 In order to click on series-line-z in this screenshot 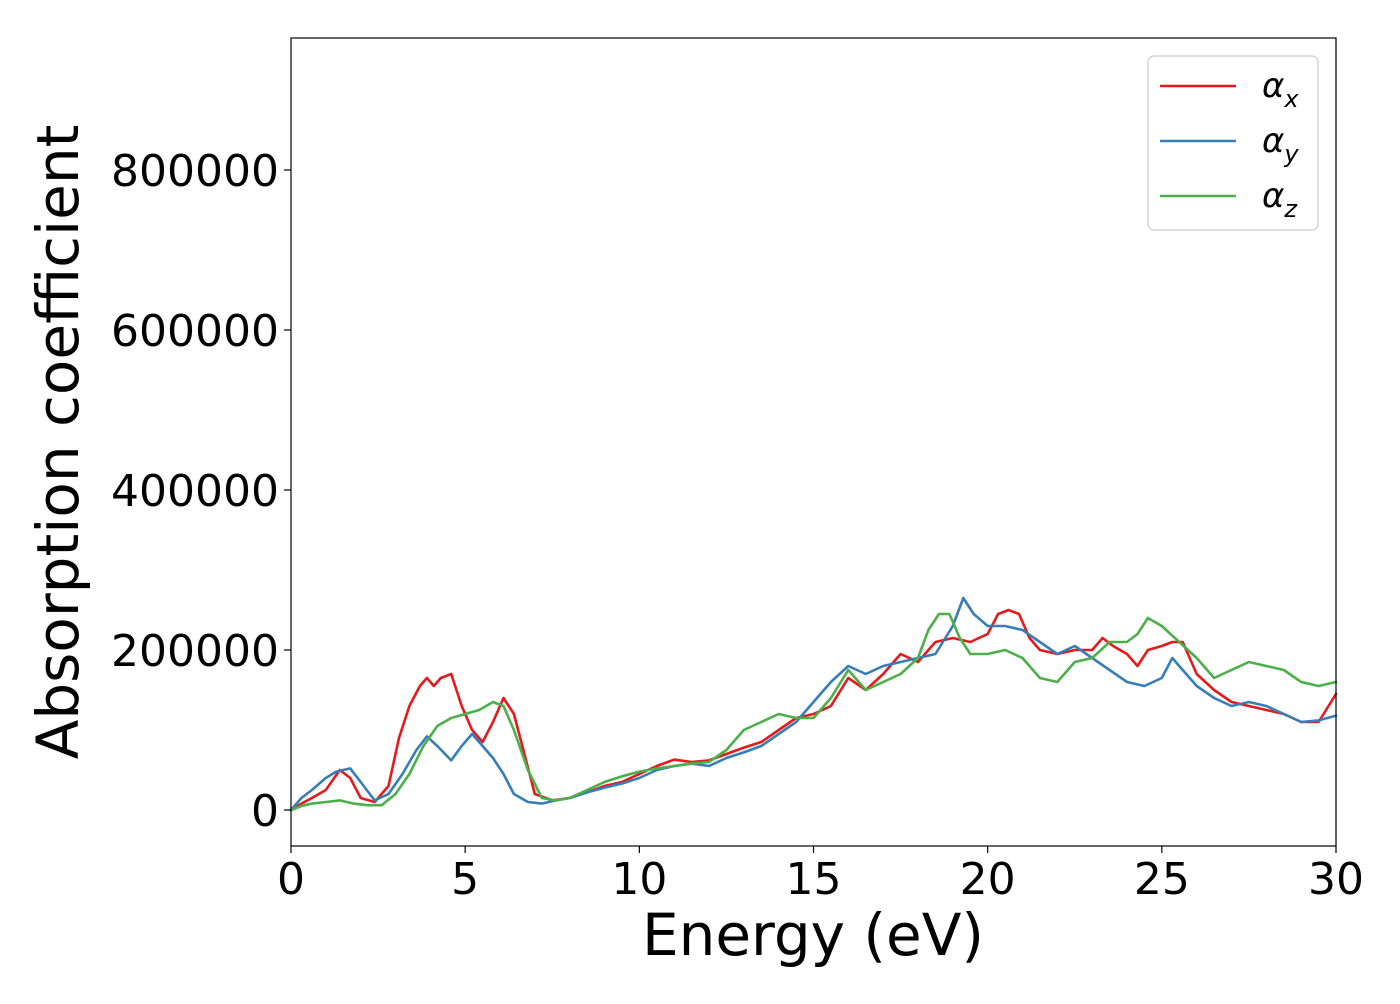, I will do `click(813, 712)`.